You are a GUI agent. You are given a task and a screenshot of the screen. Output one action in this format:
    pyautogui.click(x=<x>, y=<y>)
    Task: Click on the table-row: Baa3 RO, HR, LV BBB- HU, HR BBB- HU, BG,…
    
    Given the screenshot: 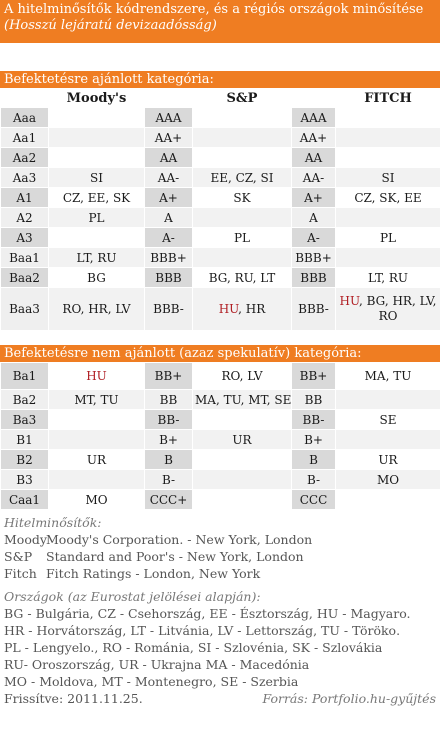 What is the action you would take?
    pyautogui.click(x=220, y=309)
    